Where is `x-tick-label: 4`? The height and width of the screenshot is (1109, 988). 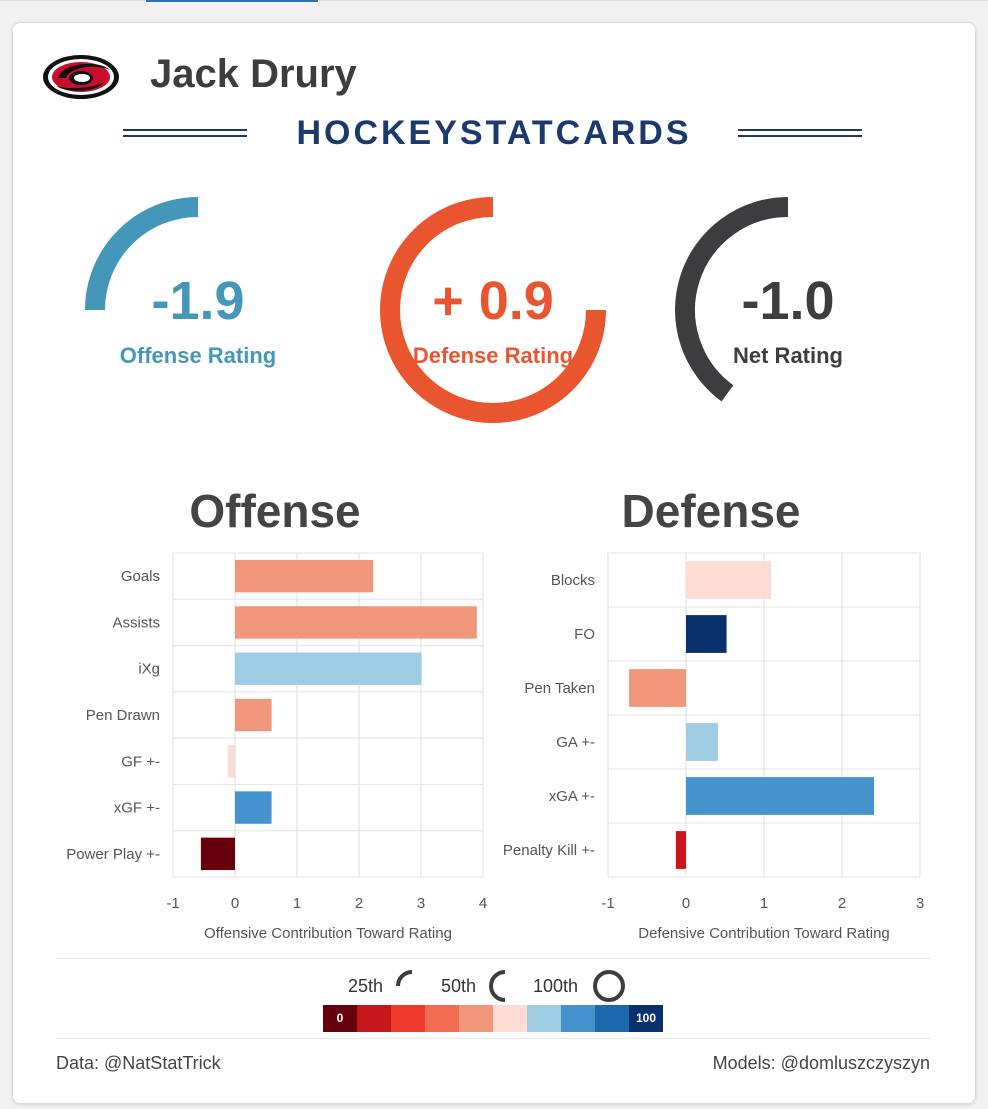 x-tick-label: 4 is located at coordinates (483, 903).